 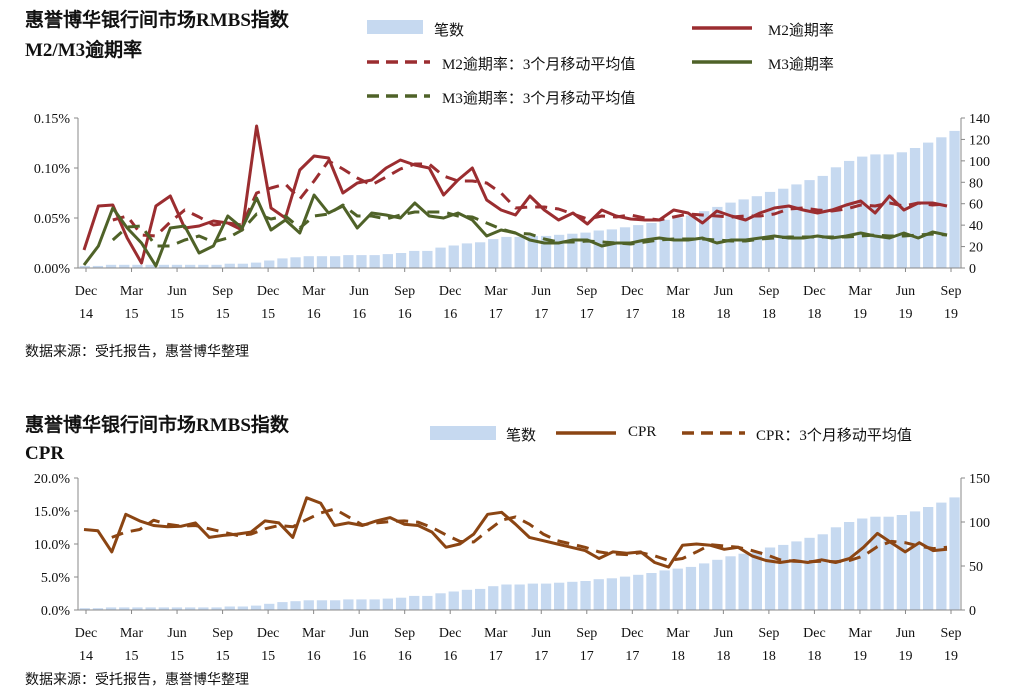 I want to click on right-tick-label: 60, so click(x=976, y=205).